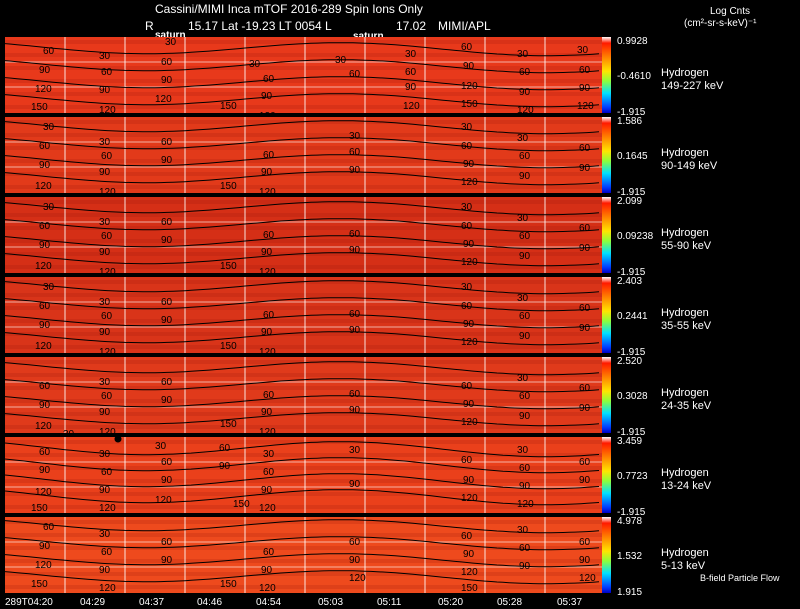 The image size is (800, 609). What do you see at coordinates (570, 602) in the screenshot?
I see `x-tick-label: 05:37` at bounding box center [570, 602].